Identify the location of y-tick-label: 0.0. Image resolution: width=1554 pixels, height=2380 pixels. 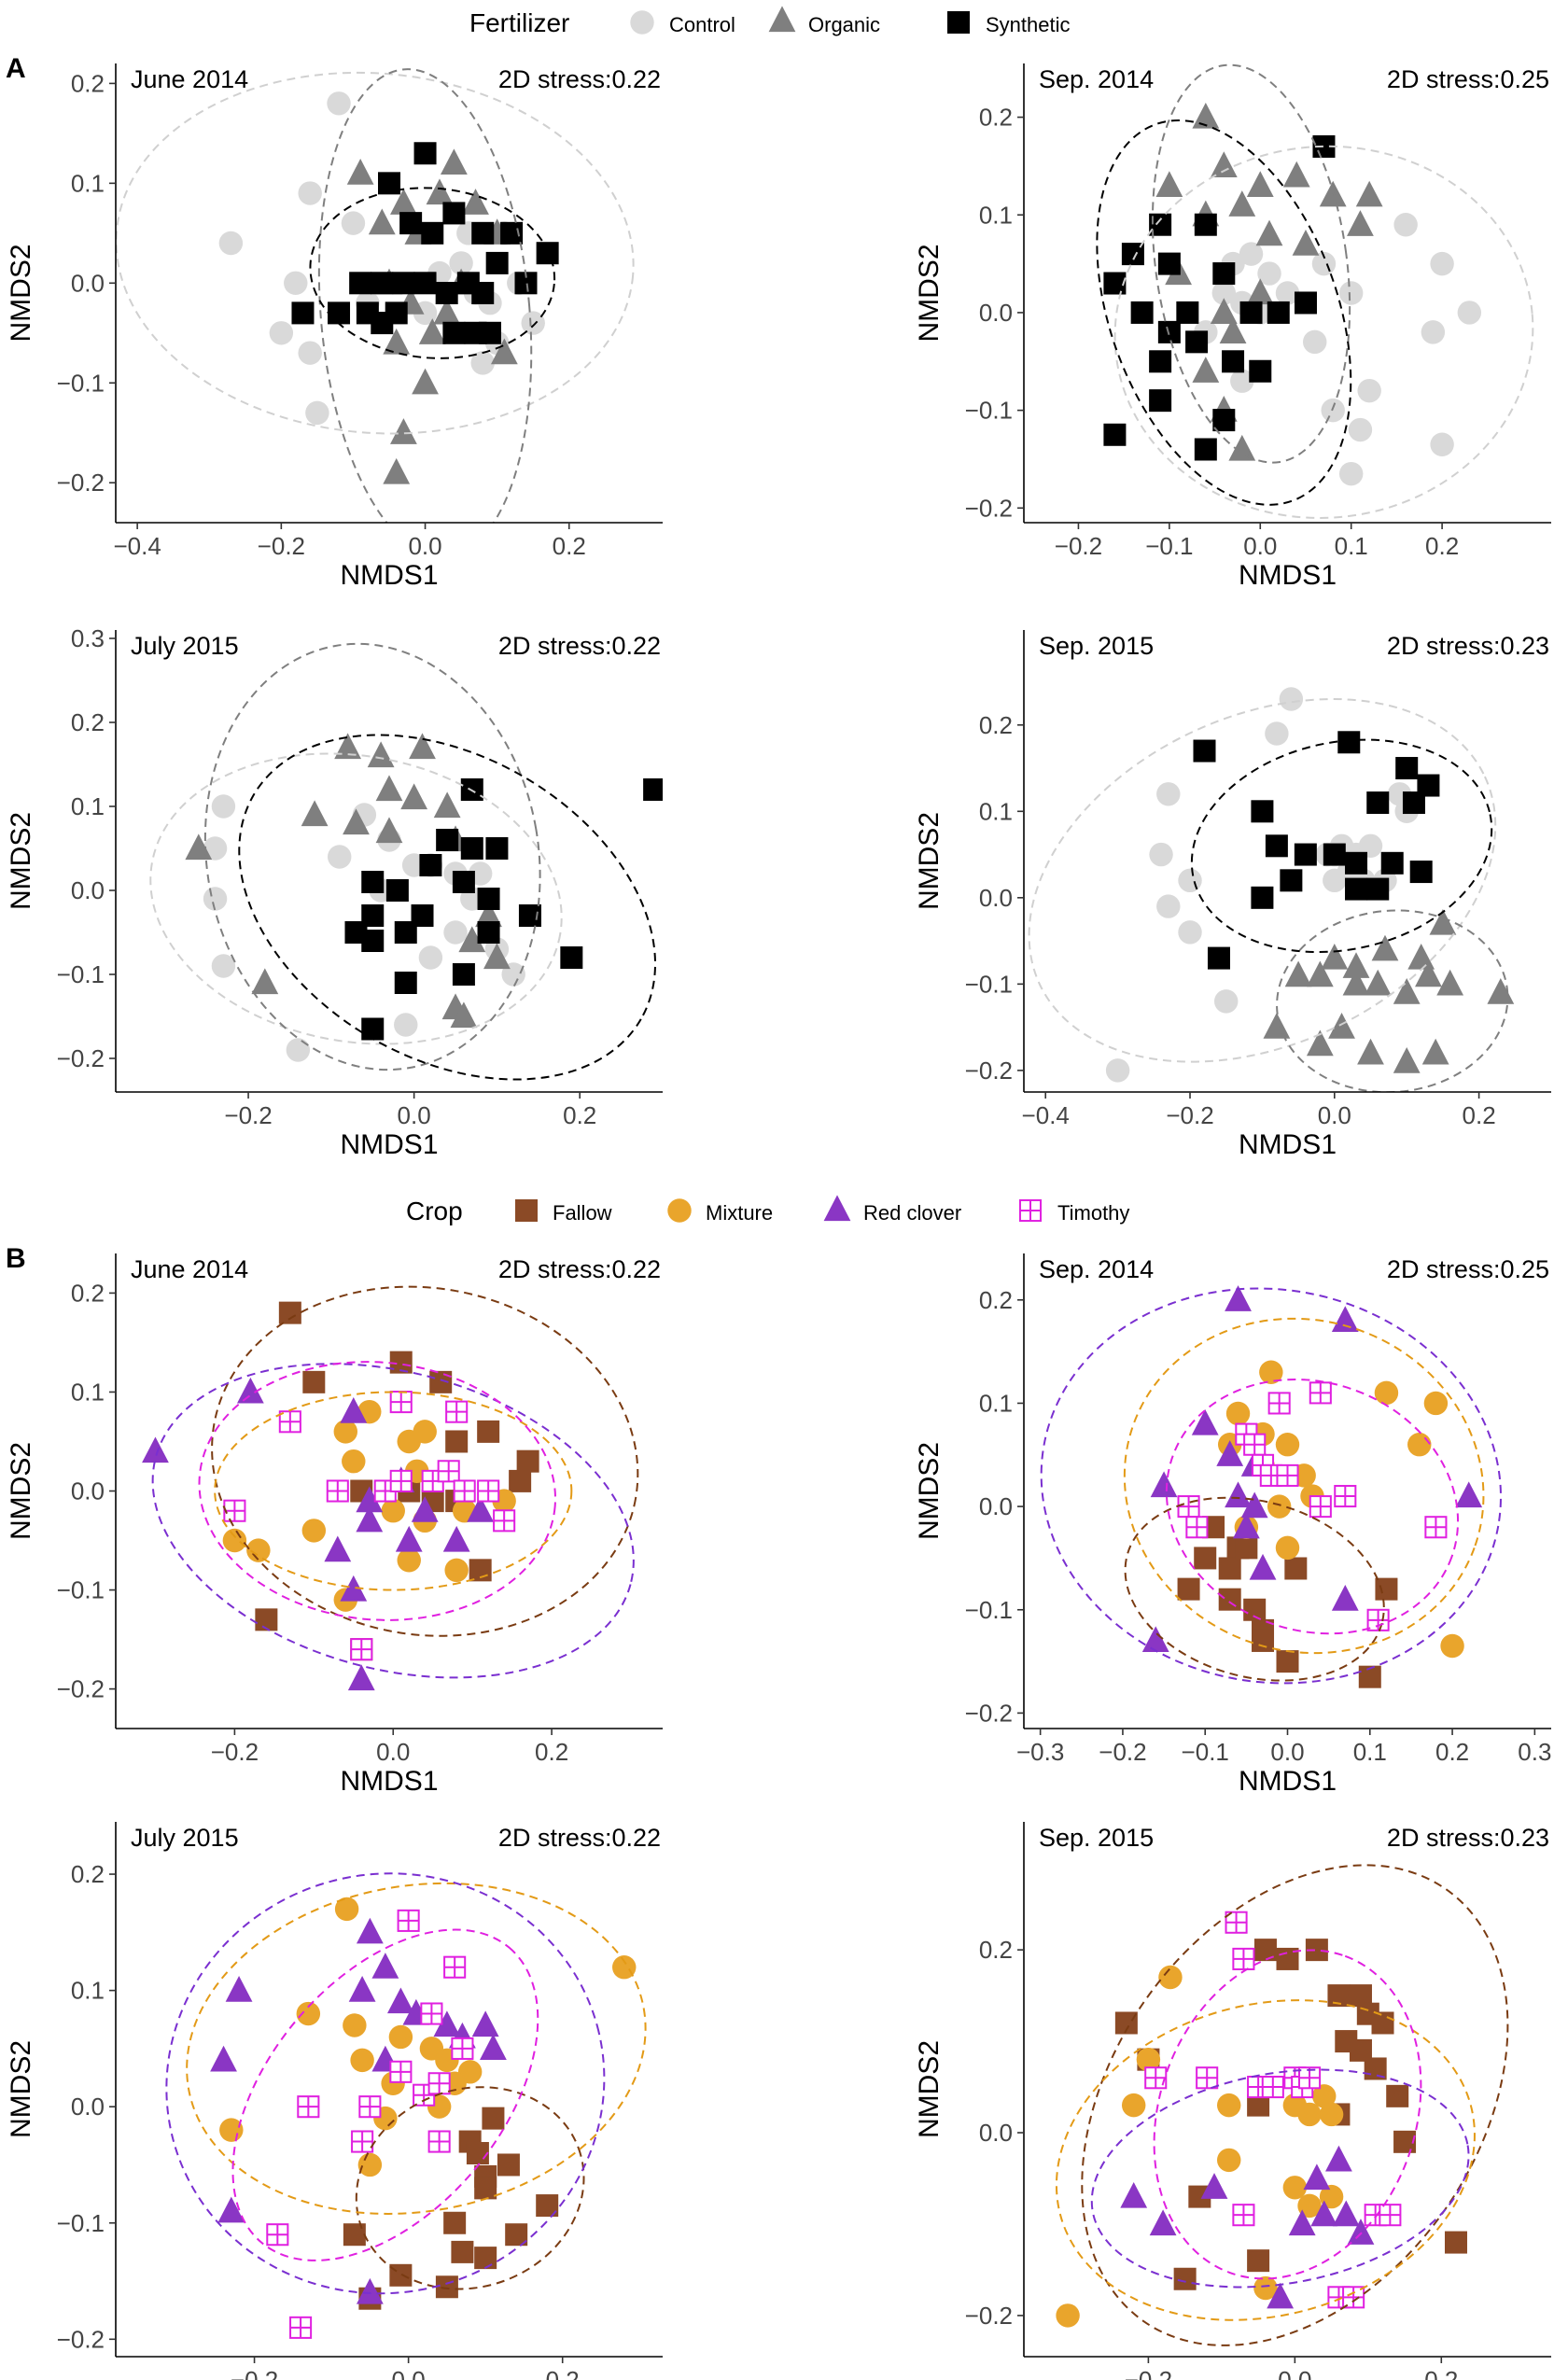
(88, 1491).